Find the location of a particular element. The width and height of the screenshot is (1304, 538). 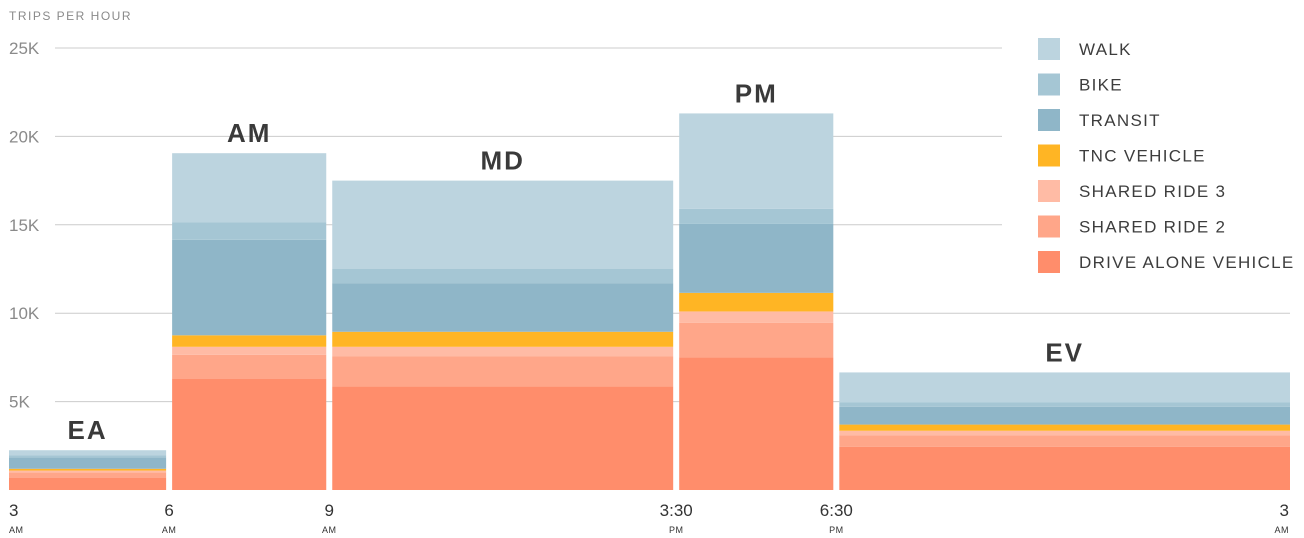

legend-label: TNC VEHICLE is located at coordinates (1142, 156).